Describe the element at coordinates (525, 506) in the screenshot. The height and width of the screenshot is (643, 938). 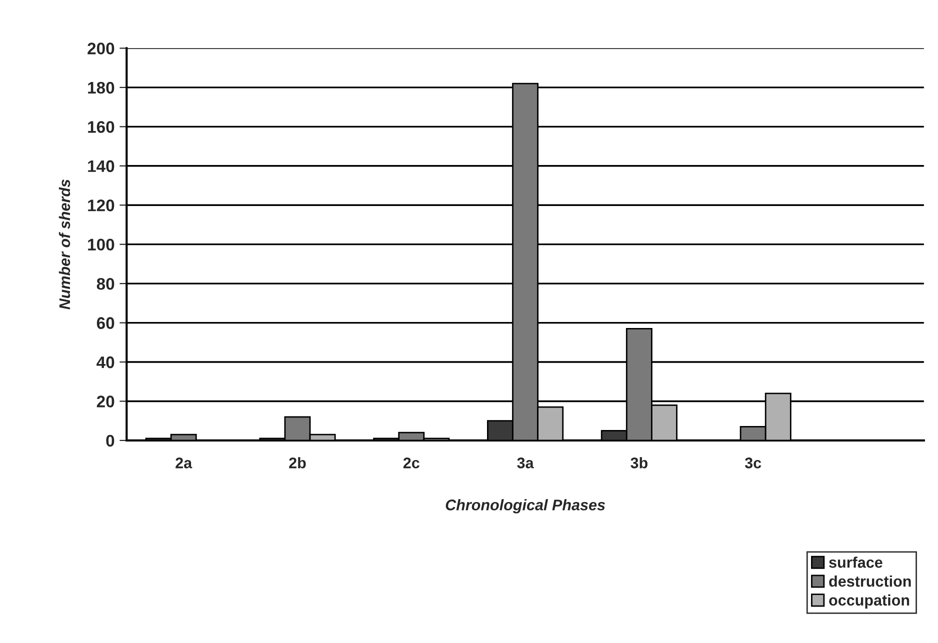
I see `x-axis-title: Chronological Phases` at that location.